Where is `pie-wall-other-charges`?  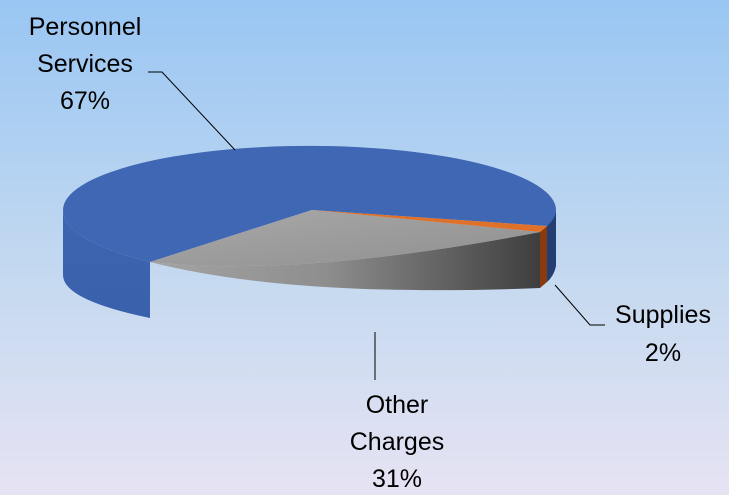
pie-wall-other-charges is located at coordinates (345, 261).